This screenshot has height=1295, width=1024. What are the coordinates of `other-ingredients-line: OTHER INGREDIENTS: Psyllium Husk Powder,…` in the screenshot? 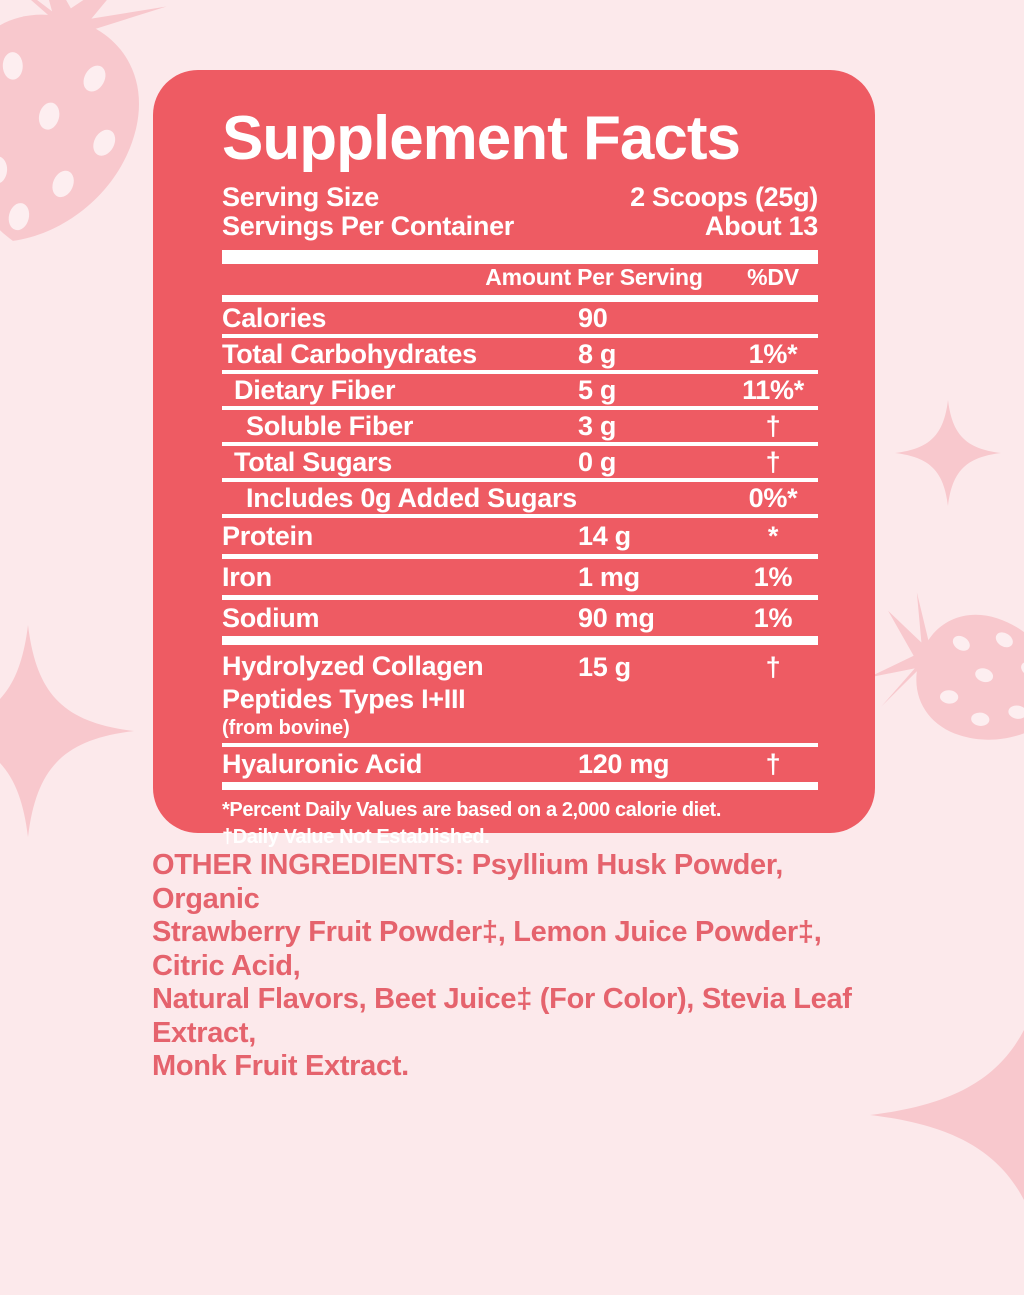 It's located at (467, 882).